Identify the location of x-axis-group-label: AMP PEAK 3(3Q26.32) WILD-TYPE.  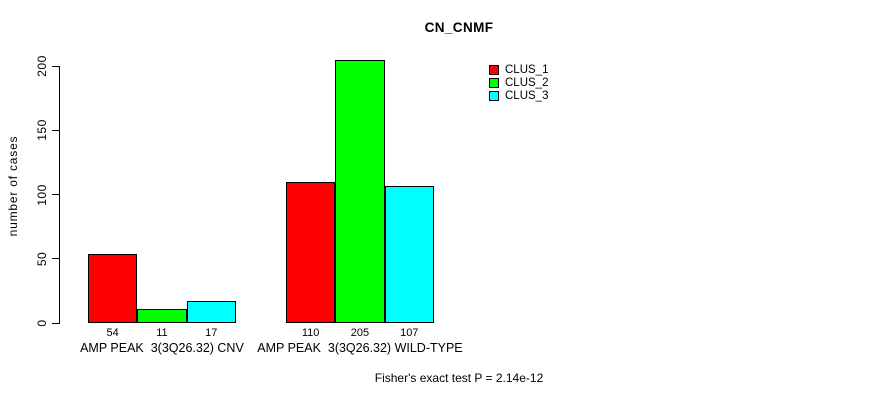
(360, 348).